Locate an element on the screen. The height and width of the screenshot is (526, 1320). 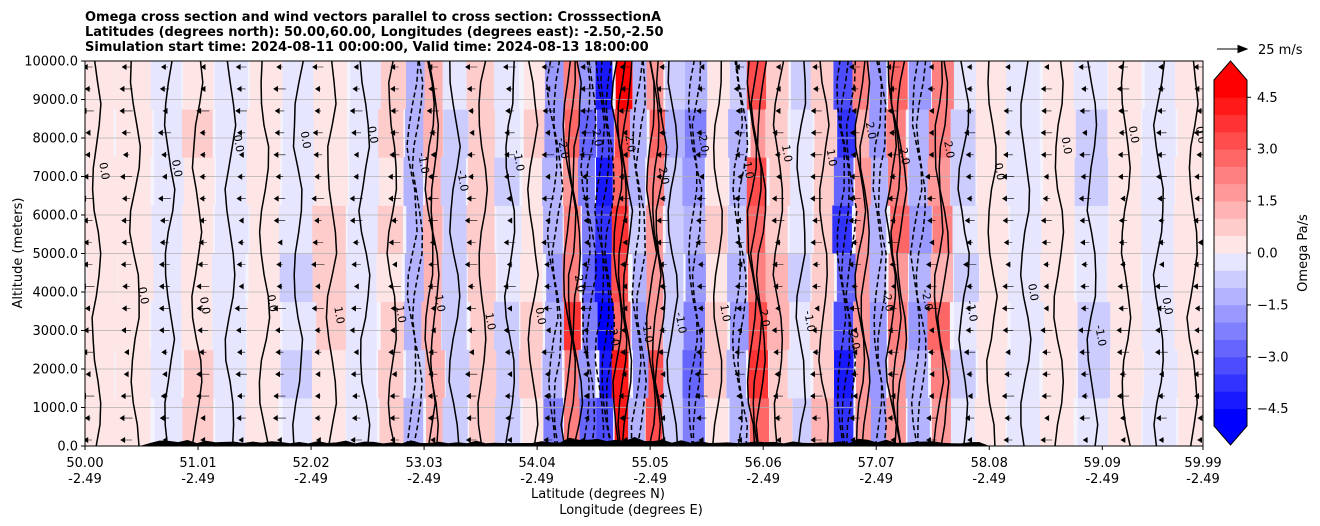
x-tick-label-lat: 59.99 is located at coordinates (1202, 463).